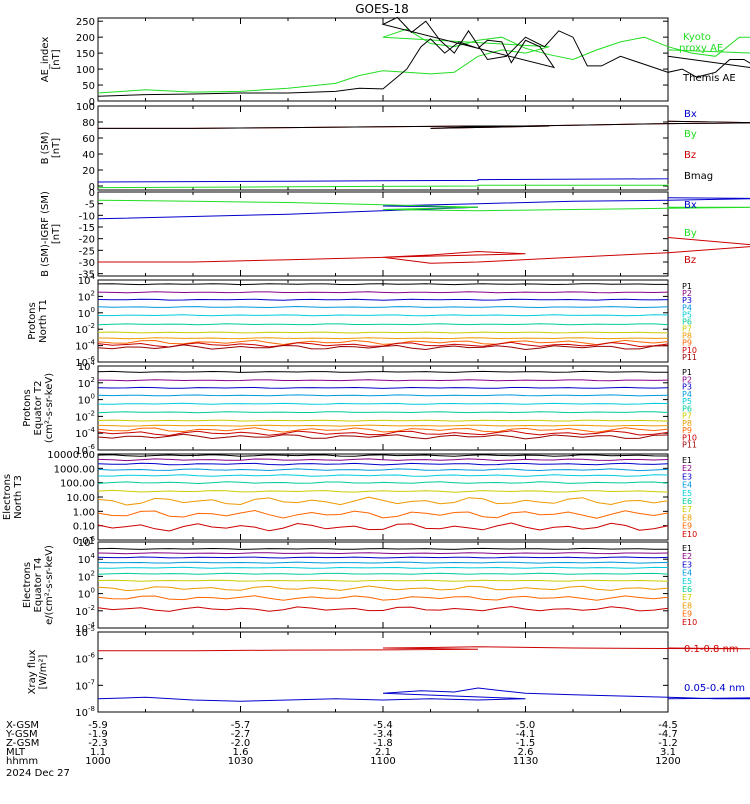 The image size is (750, 804). What do you see at coordinates (687, 581) in the screenshot?
I see `legend-E5: E5` at bounding box center [687, 581].